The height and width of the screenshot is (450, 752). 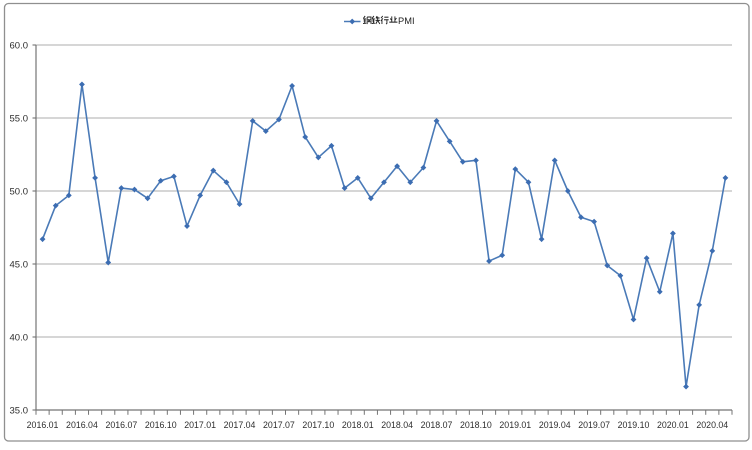 What do you see at coordinates (200, 425) in the screenshot?
I see `svg-text: 2017.01` at bounding box center [200, 425].